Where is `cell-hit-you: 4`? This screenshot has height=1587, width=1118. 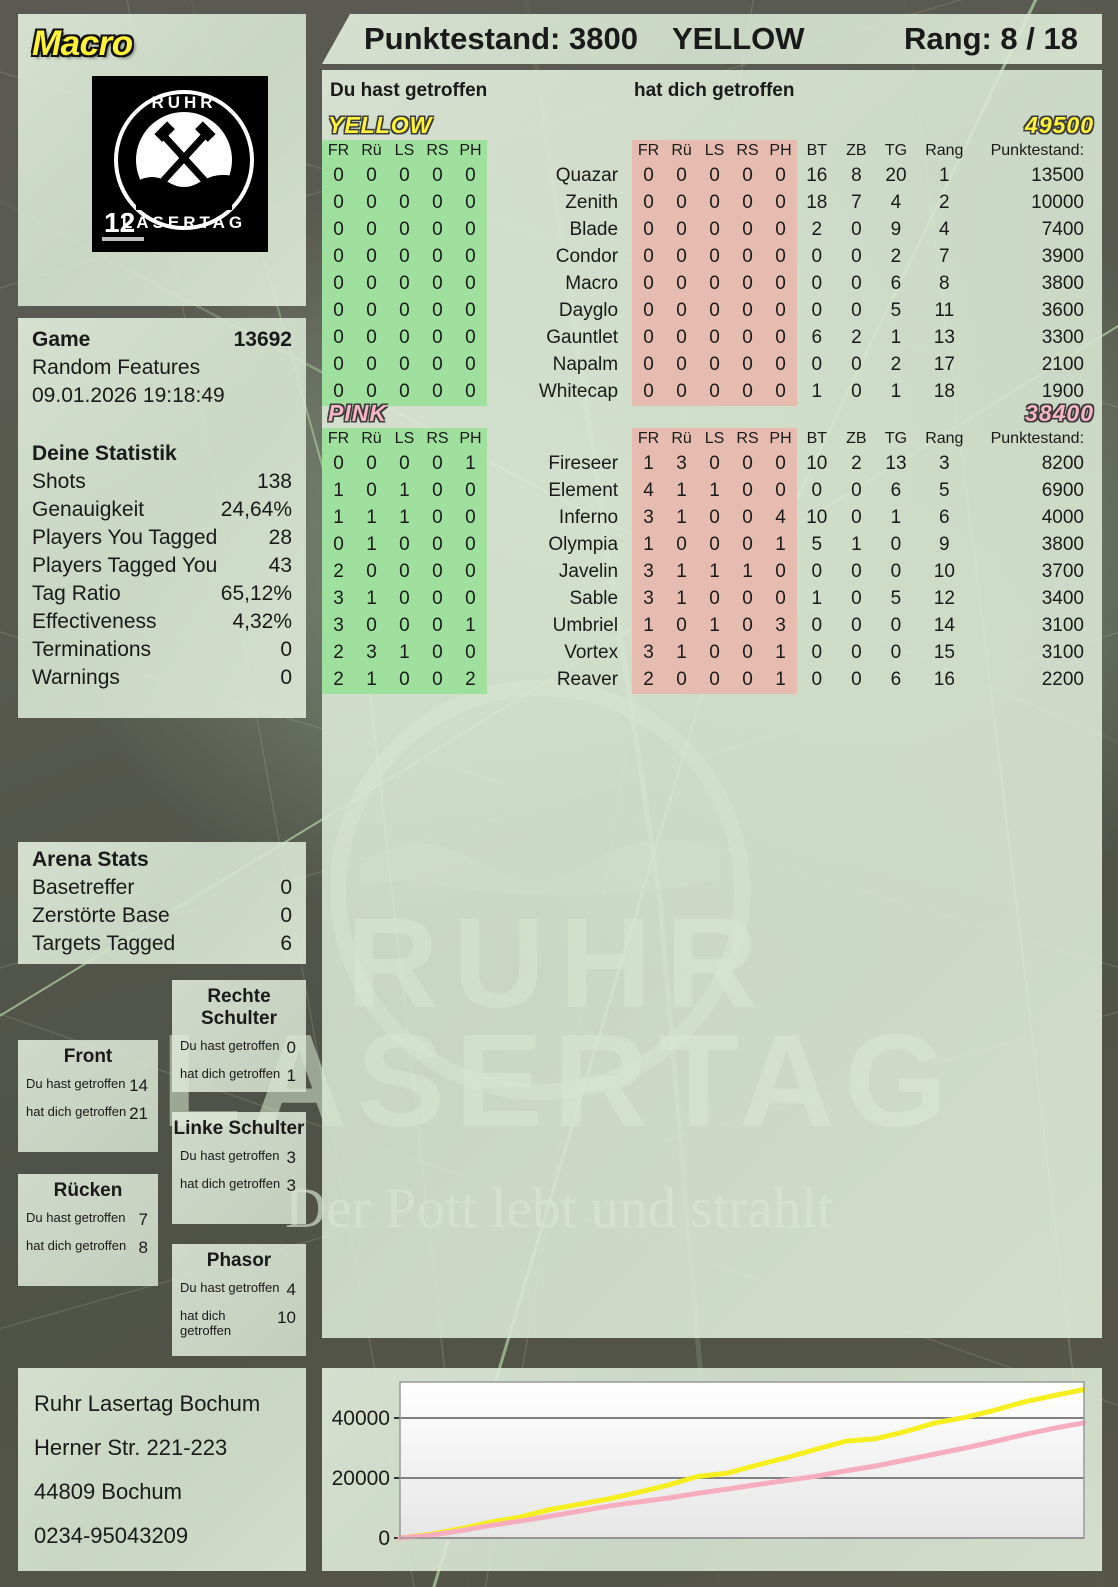 cell-hit-you: 4 is located at coordinates (649, 491).